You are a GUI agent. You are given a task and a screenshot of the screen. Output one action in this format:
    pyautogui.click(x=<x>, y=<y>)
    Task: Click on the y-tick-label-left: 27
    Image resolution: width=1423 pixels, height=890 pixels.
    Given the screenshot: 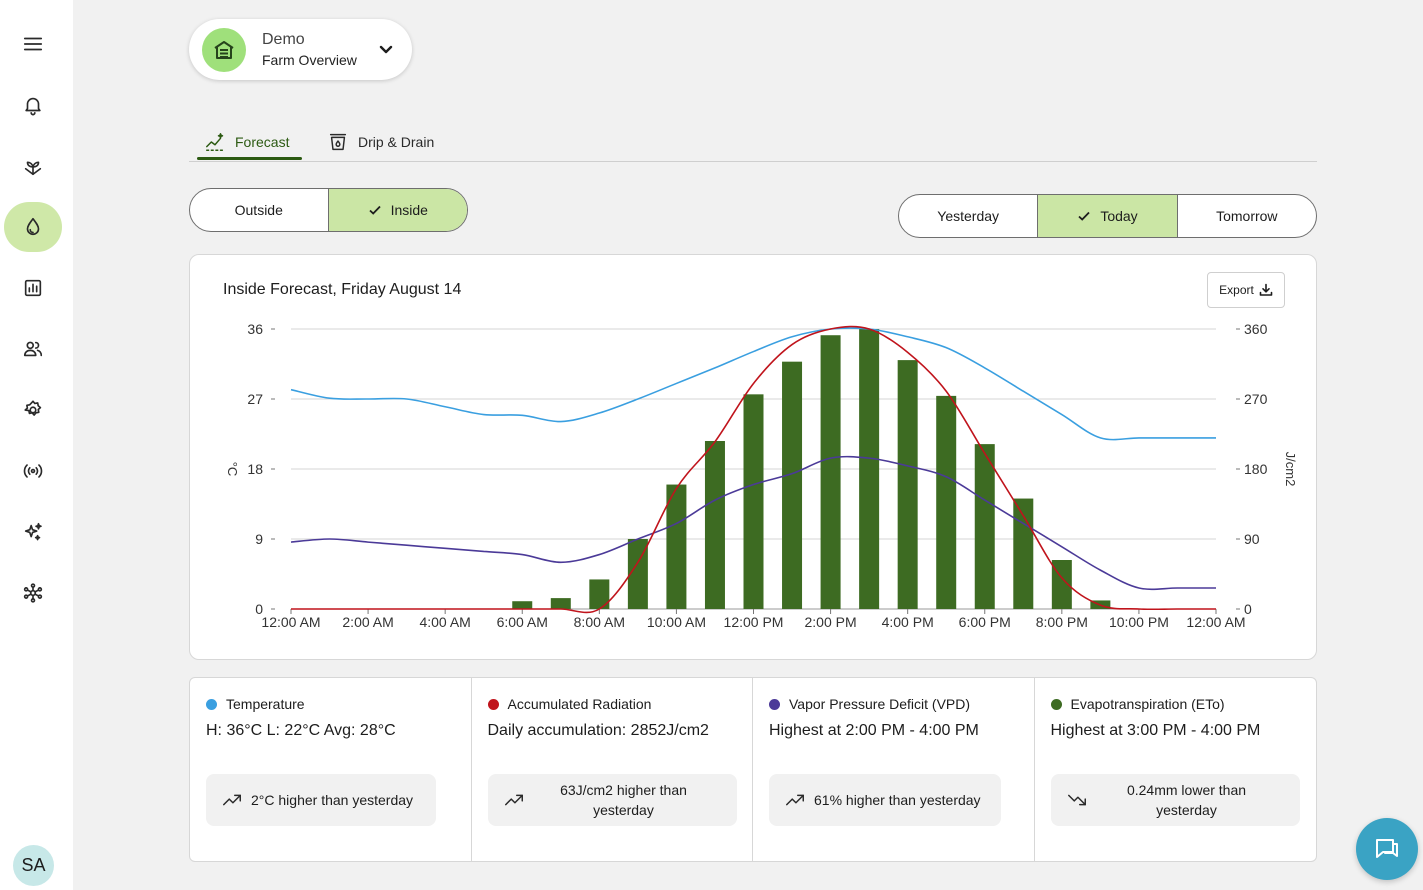 What is the action you would take?
    pyautogui.click(x=255, y=399)
    